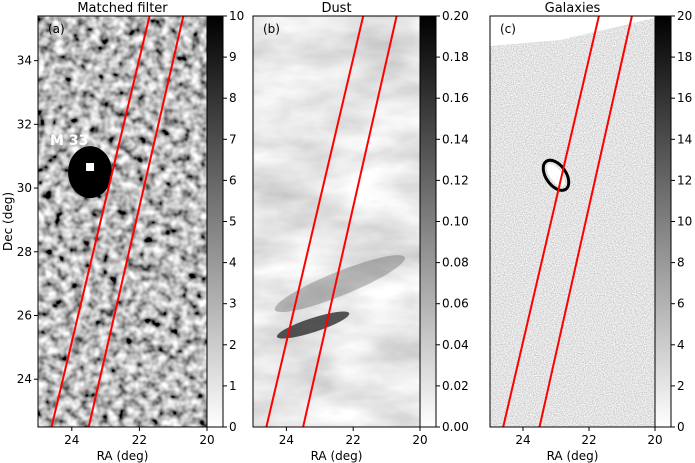 The width and height of the screenshot is (695, 463). Describe the element at coordinates (508, 29) in the screenshot. I see `panel-label: (c)` at that location.